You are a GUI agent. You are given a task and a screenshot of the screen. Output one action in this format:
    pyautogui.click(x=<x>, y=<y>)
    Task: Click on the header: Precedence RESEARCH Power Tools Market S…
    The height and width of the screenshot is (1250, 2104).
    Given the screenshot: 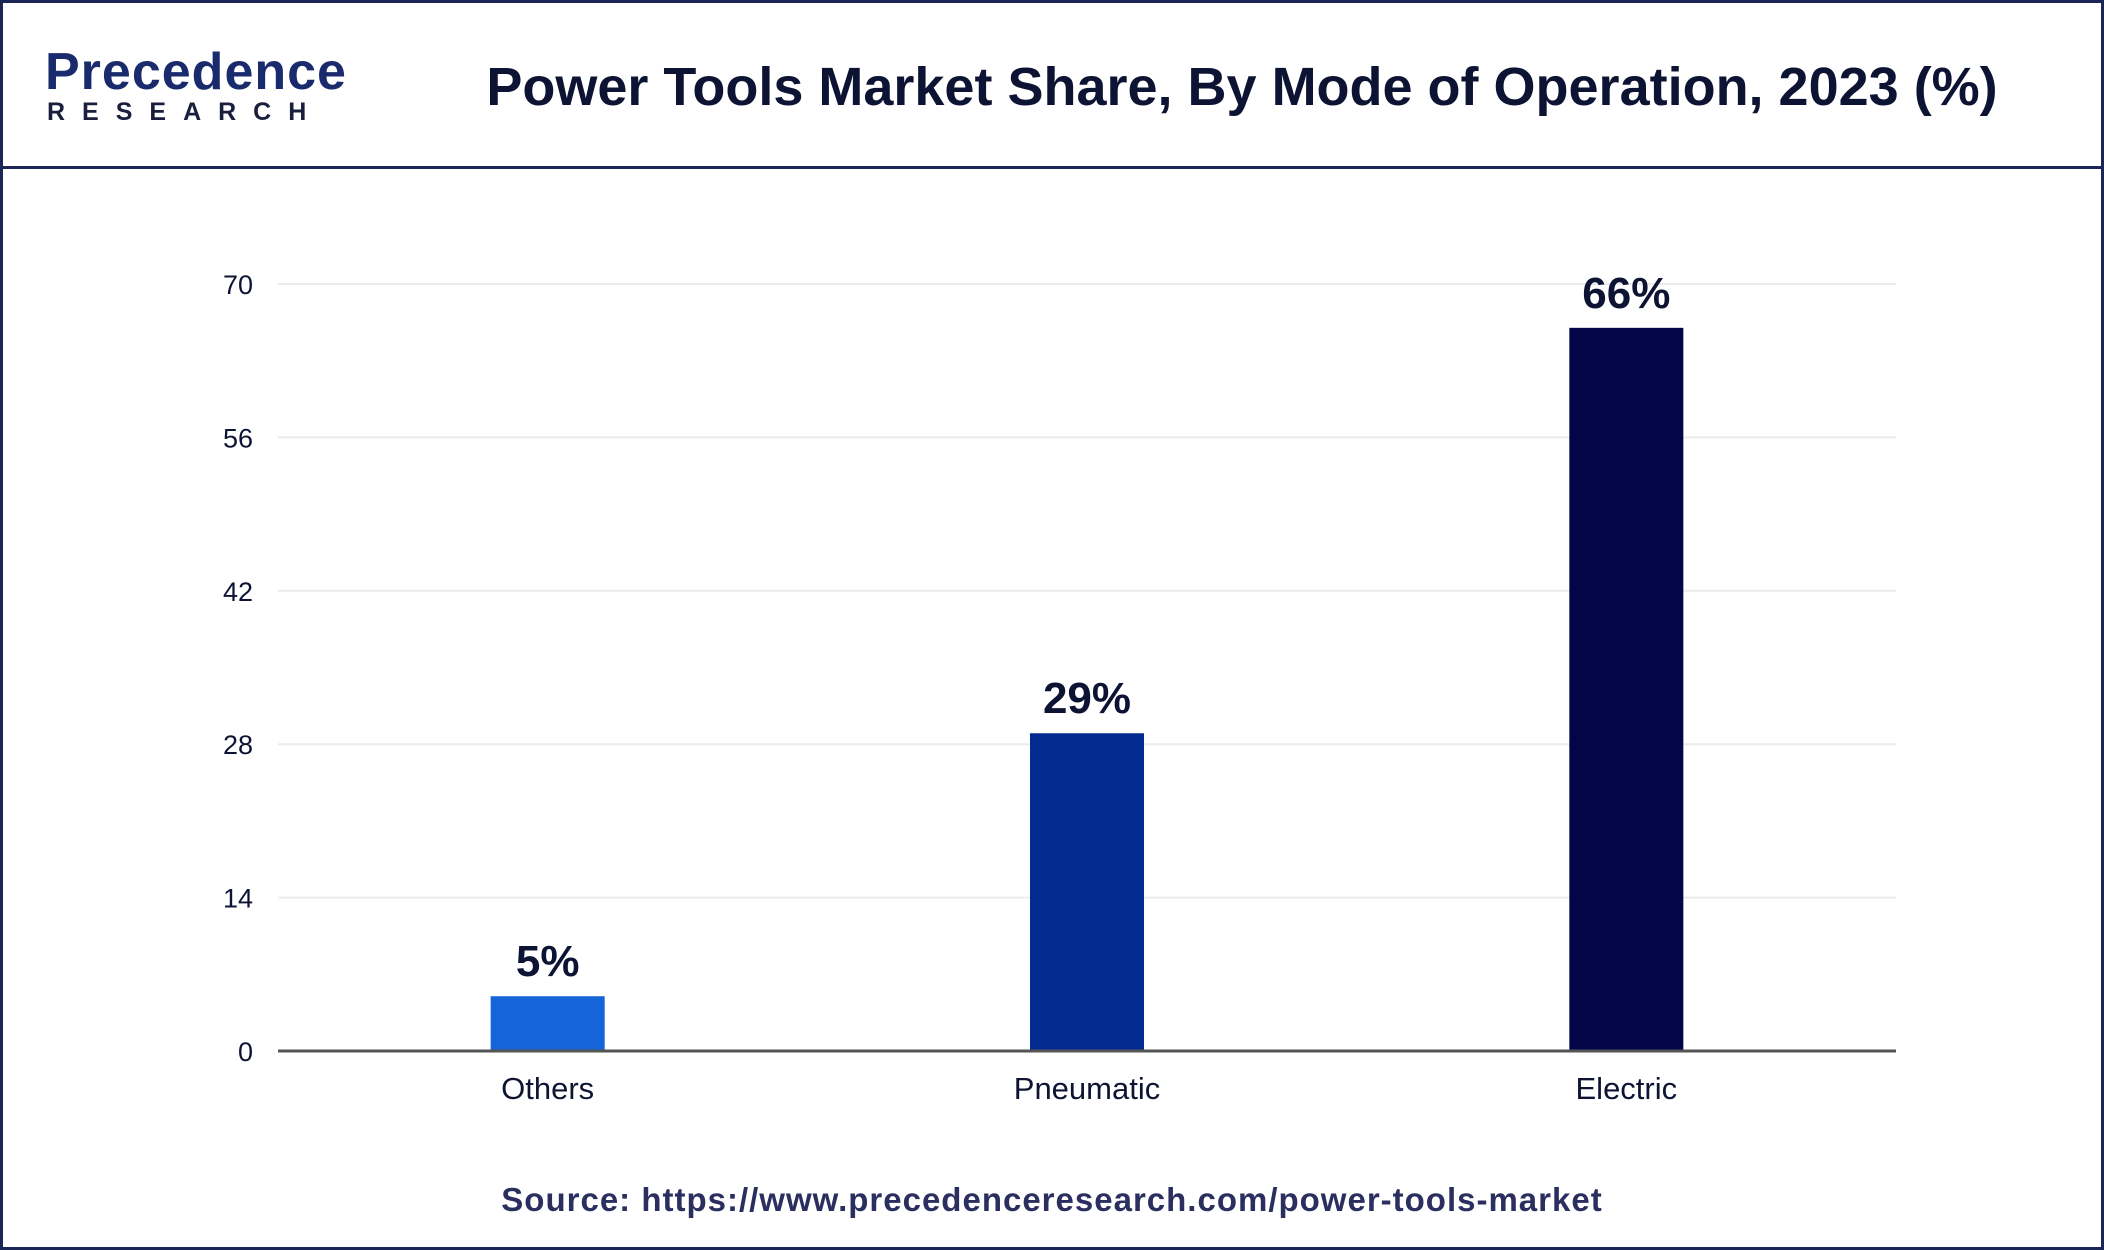 What is the action you would take?
    pyautogui.click(x=1052, y=86)
    